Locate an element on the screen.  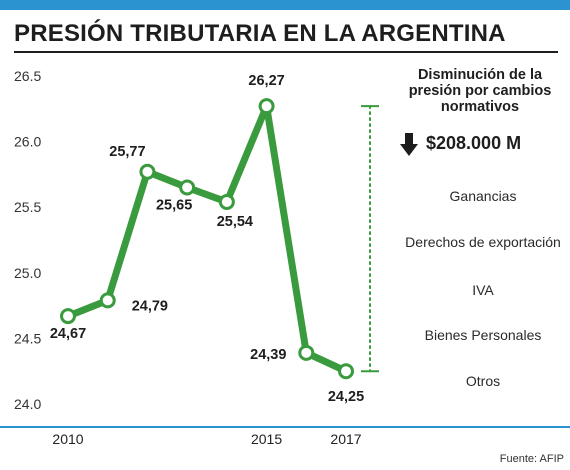
y-tick-label: 25.0 is located at coordinates (27, 273).